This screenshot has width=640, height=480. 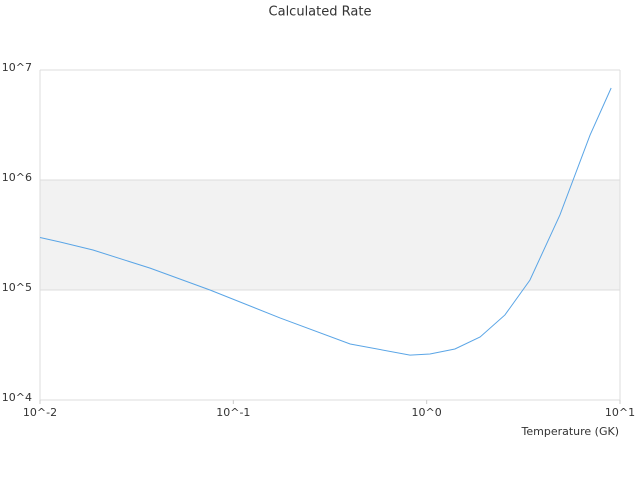 What do you see at coordinates (427, 412) in the screenshot?
I see `x-tick-label: 10^0` at bounding box center [427, 412].